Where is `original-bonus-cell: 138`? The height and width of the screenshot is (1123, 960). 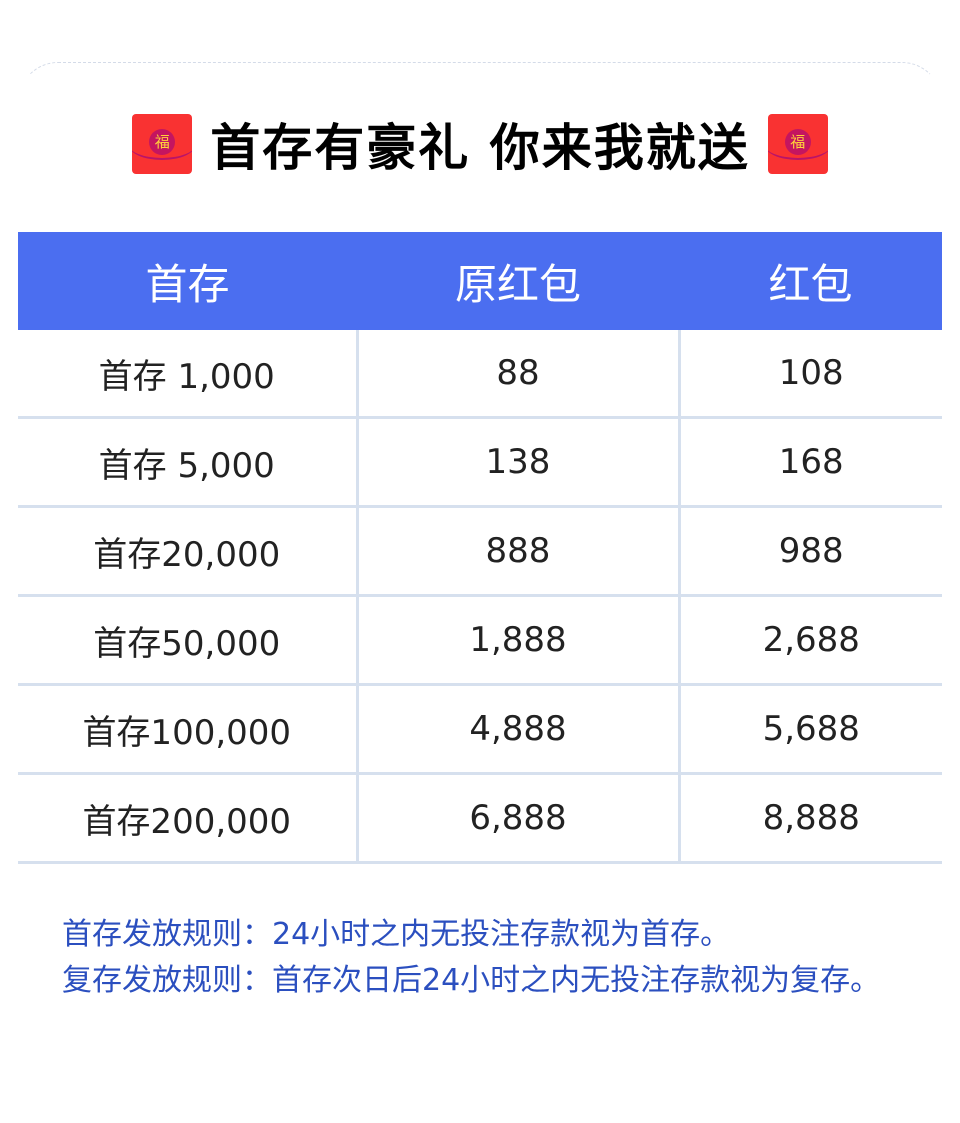 original-bonus-cell: 138 is located at coordinates (517, 462).